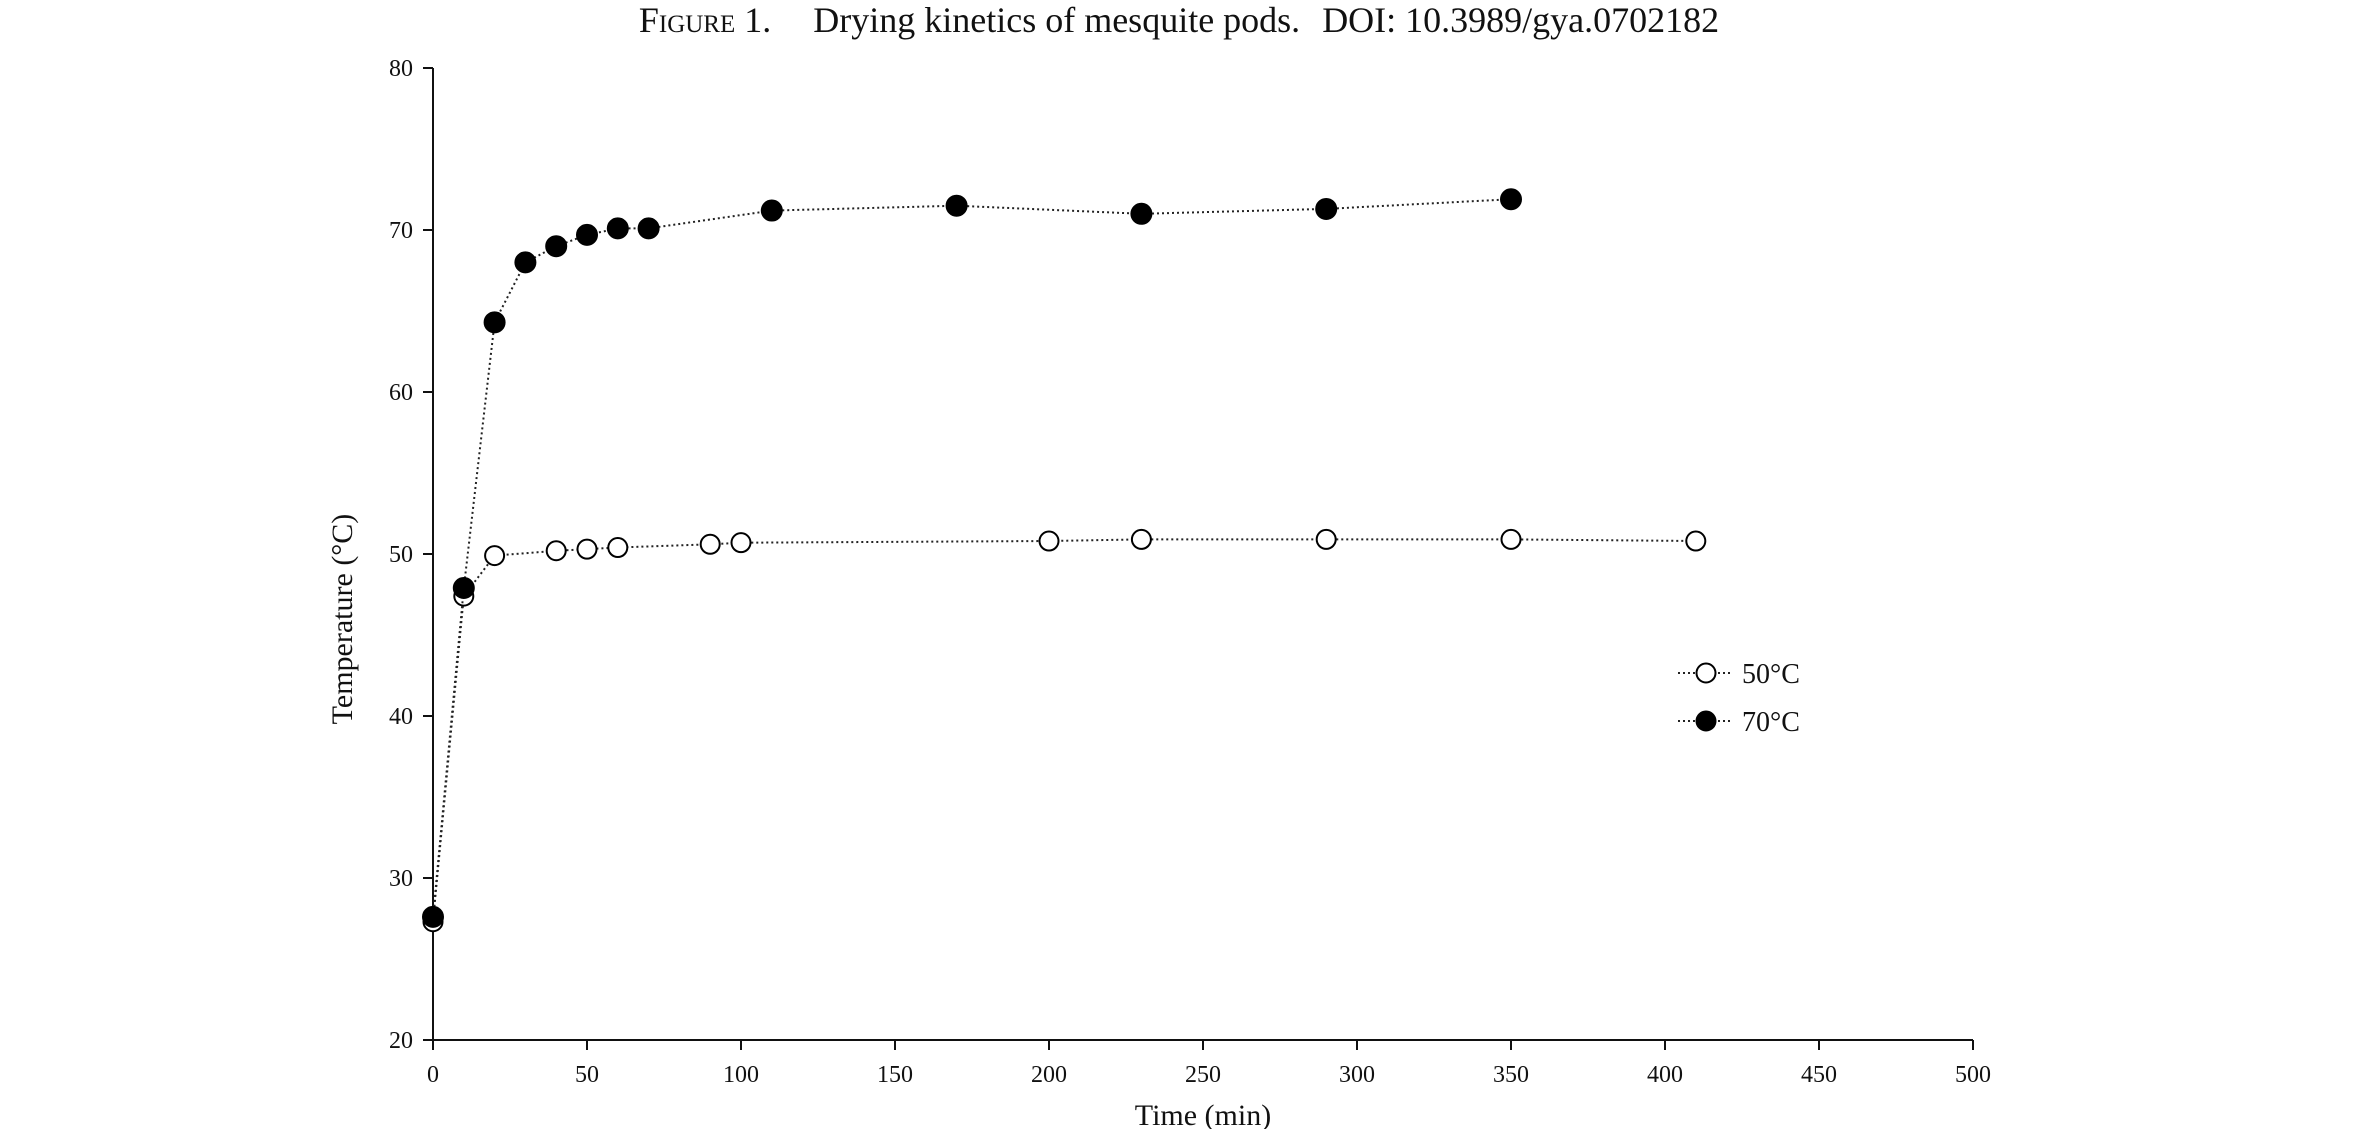 The width and height of the screenshot is (2358, 1129). Describe the element at coordinates (1511, 1075) in the screenshot. I see `x-tick-label: 350` at that location.